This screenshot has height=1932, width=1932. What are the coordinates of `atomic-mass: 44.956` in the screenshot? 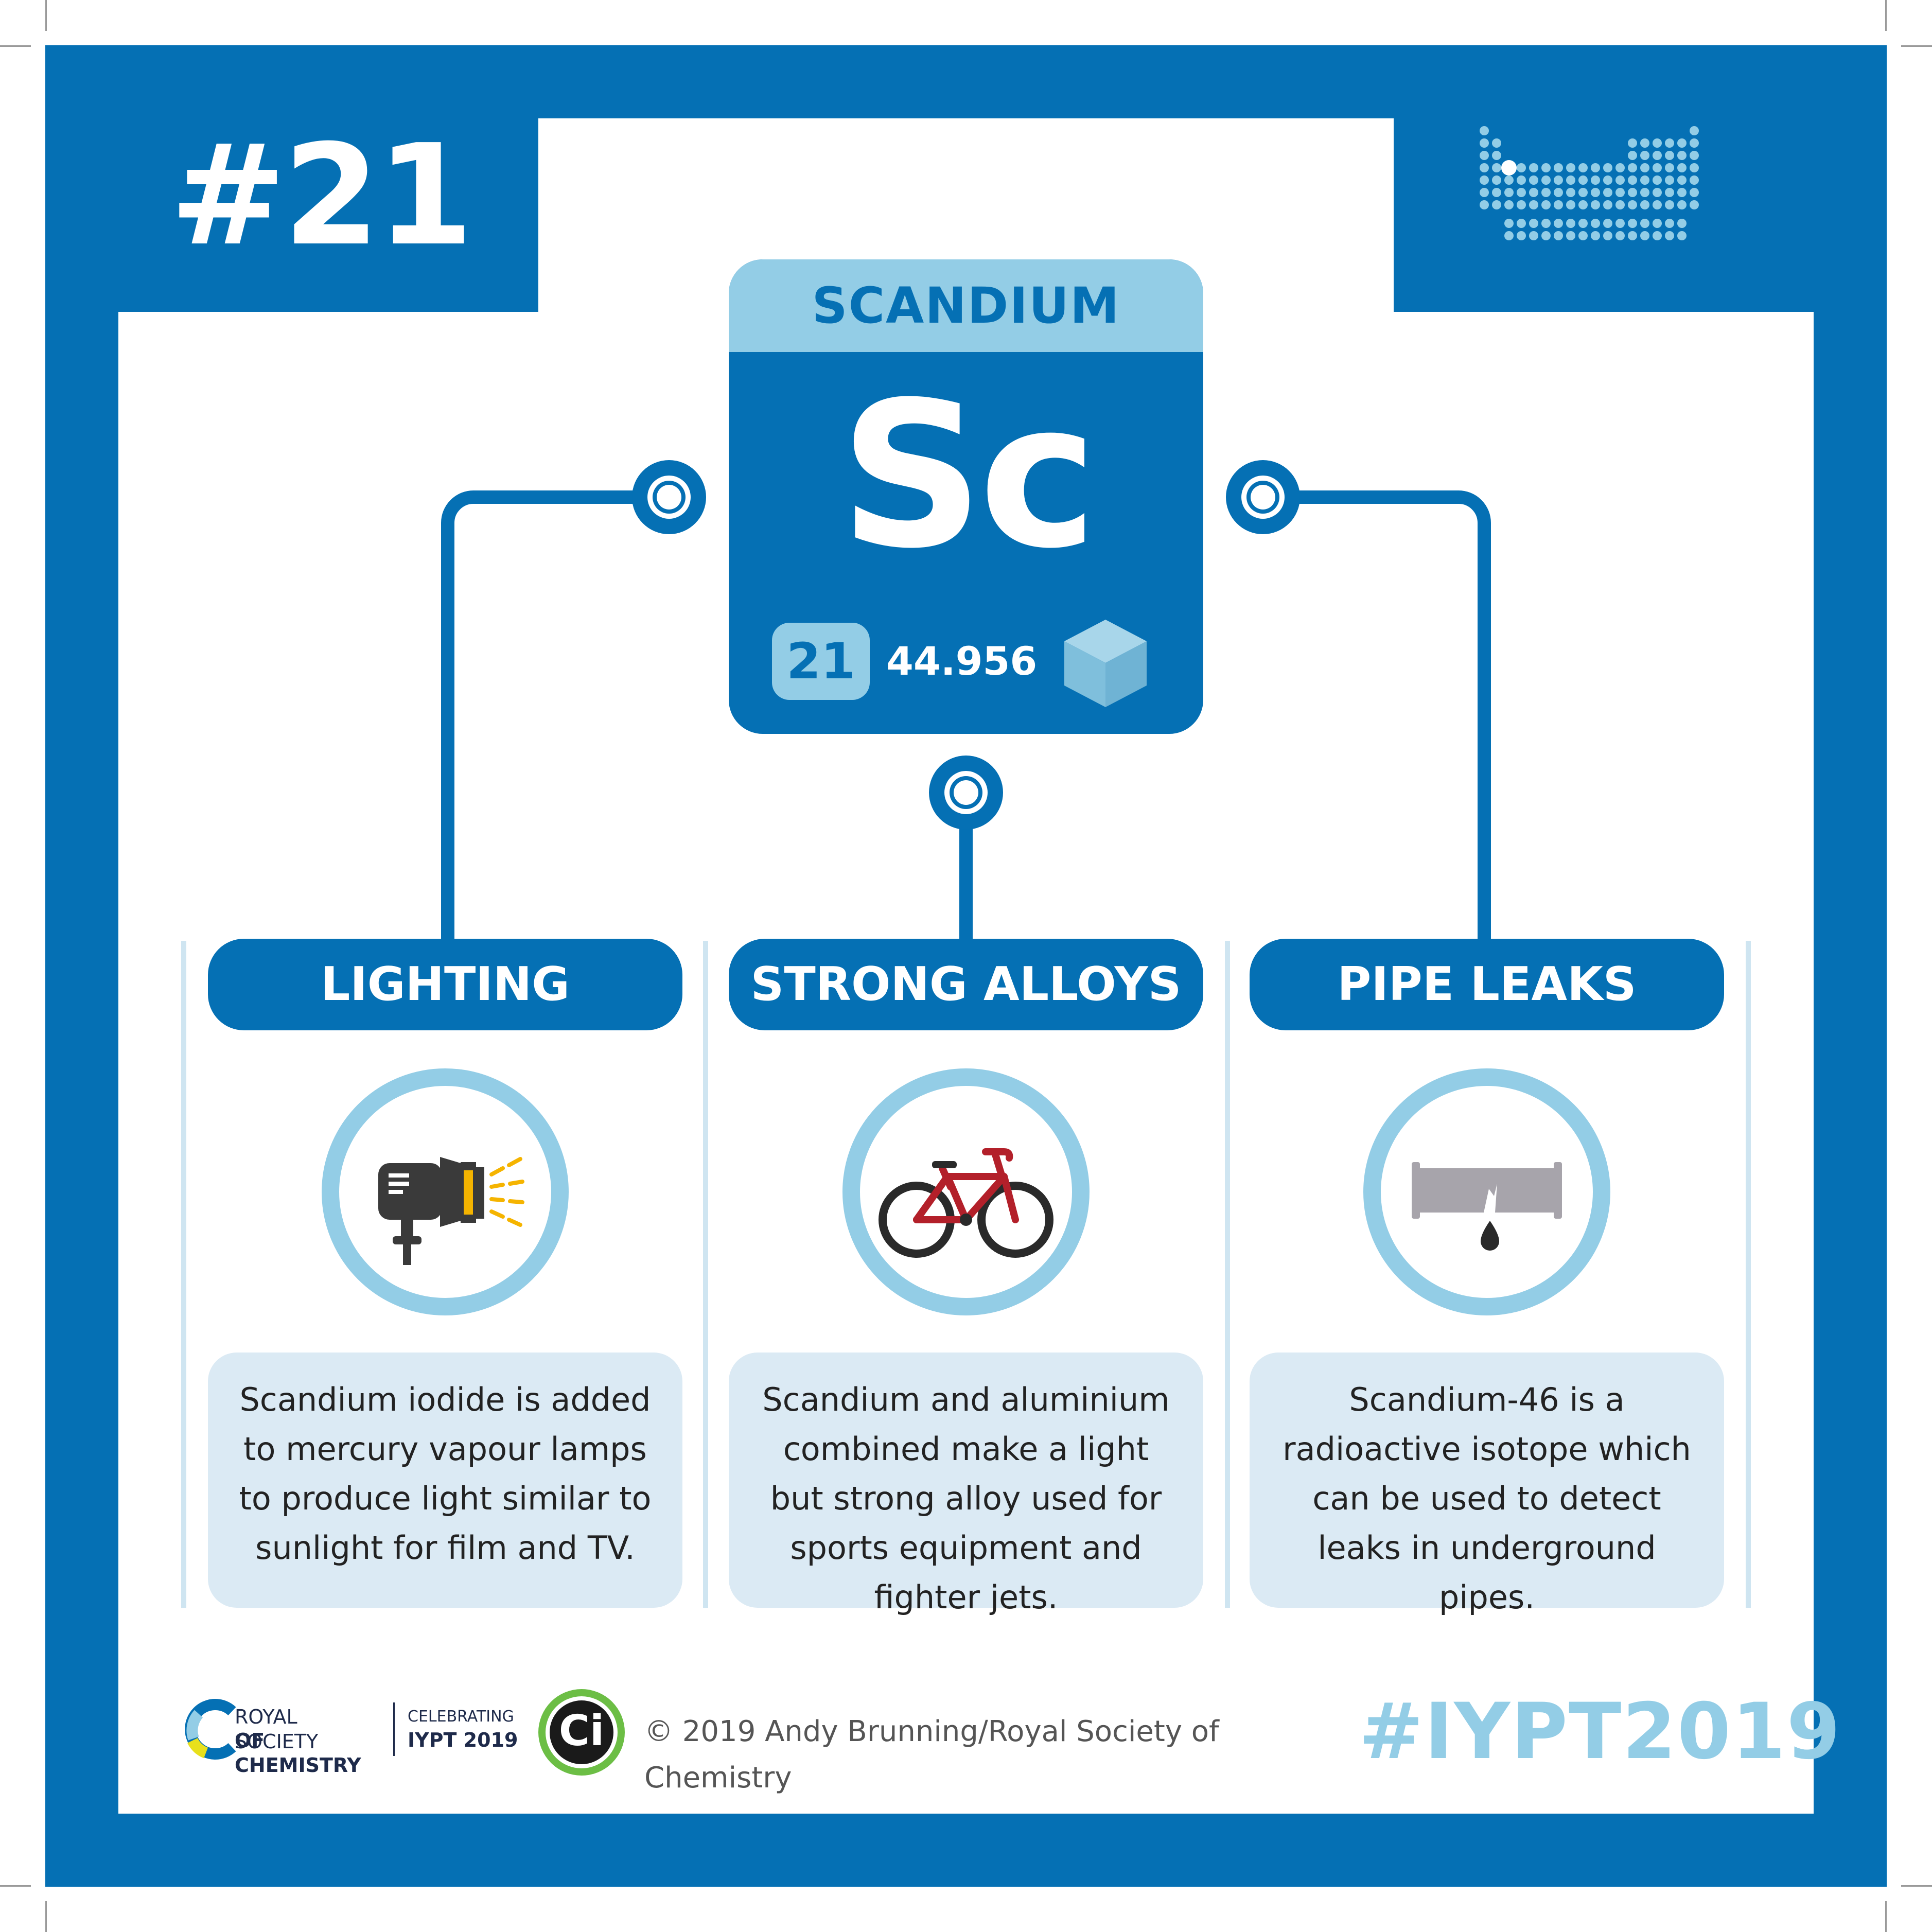 It's located at (962, 661).